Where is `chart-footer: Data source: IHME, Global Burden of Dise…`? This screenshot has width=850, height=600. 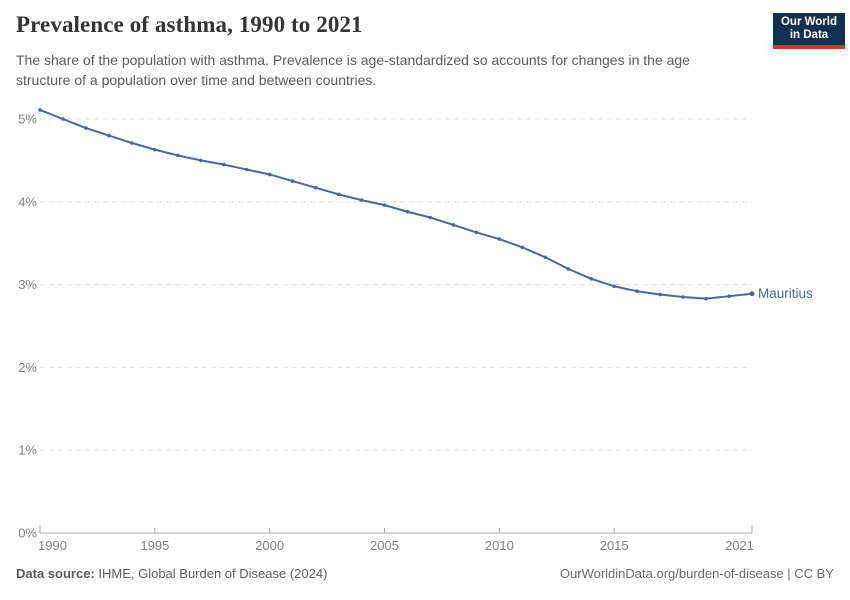 chart-footer: Data source: IHME, Global Burden of Dise… is located at coordinates (425, 573).